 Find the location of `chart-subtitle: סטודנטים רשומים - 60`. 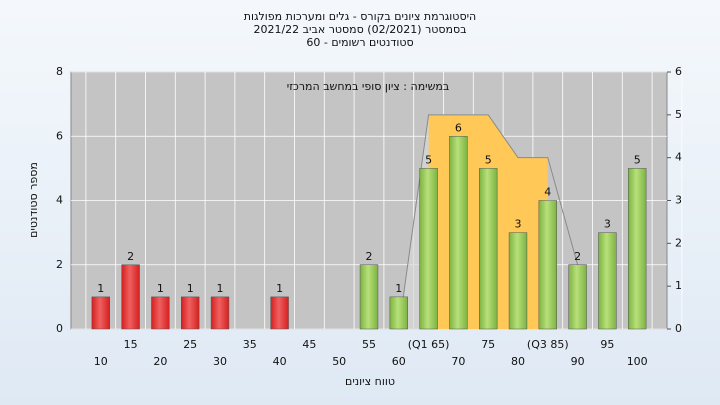

chart-subtitle: סטודנטים רשומים - 60 is located at coordinates (359, 42).